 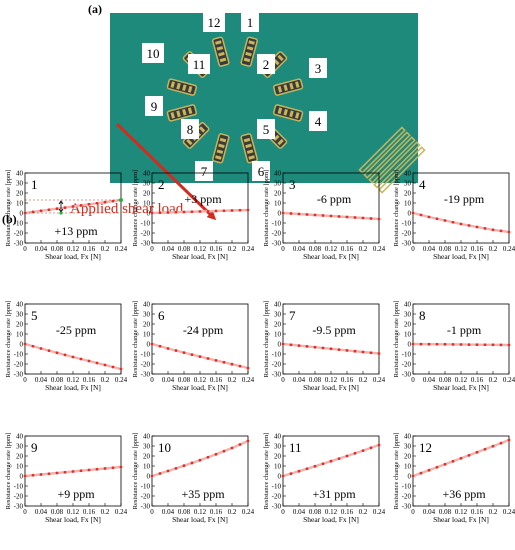 I want to click on chart-number: 4, so click(x=422, y=184).